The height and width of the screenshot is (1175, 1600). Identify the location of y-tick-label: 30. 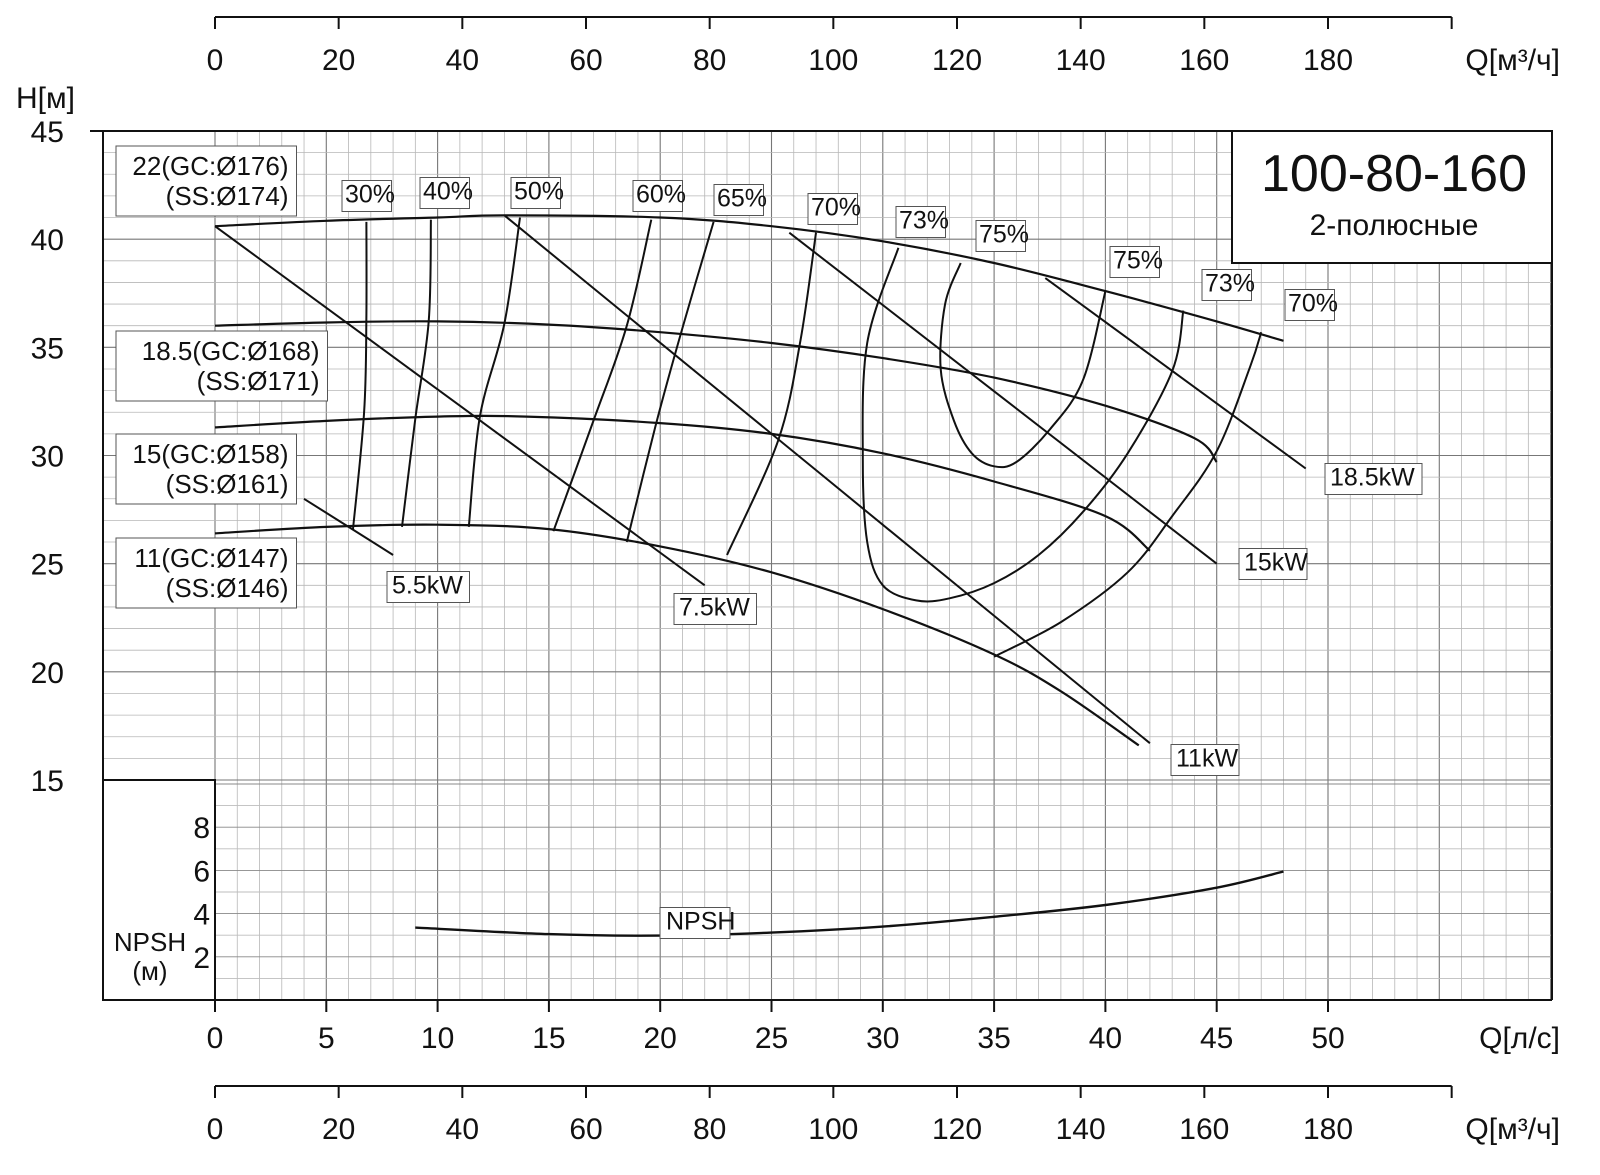
(47, 457).